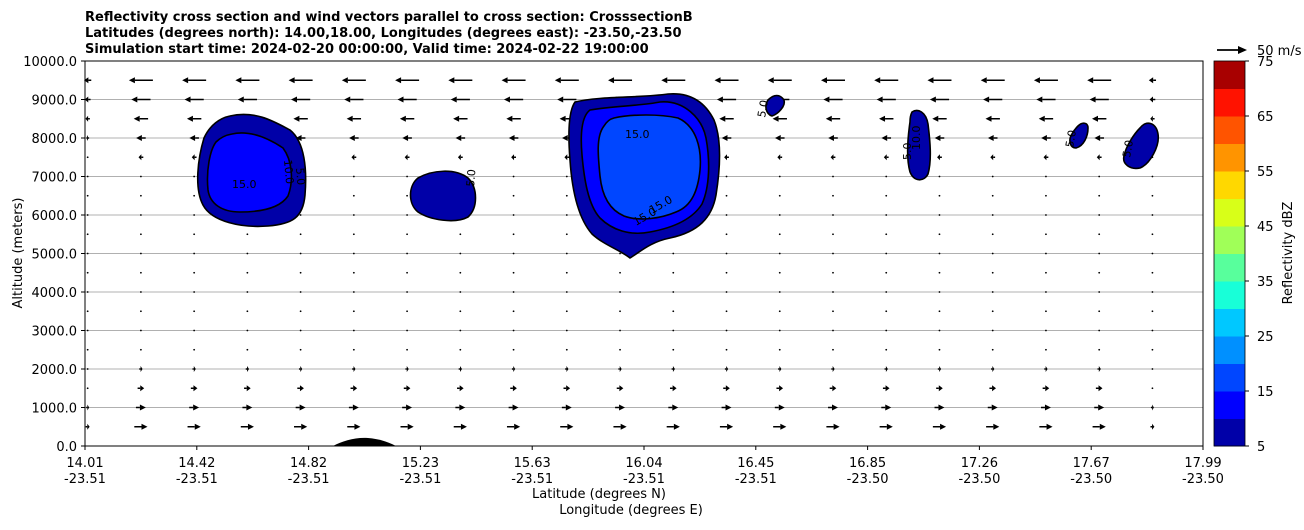 The height and width of the screenshot is (530, 1304). Describe the element at coordinates (532, 463) in the screenshot. I see `x-tick-label-lat: 15.63` at that location.